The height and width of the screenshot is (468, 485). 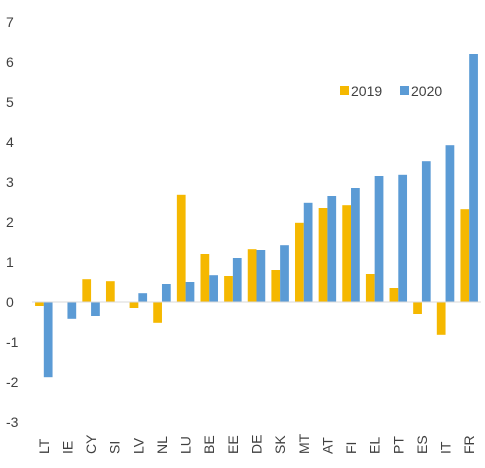 What do you see at coordinates (450, 223) in the screenshot?
I see `bar-2020-IT` at bounding box center [450, 223].